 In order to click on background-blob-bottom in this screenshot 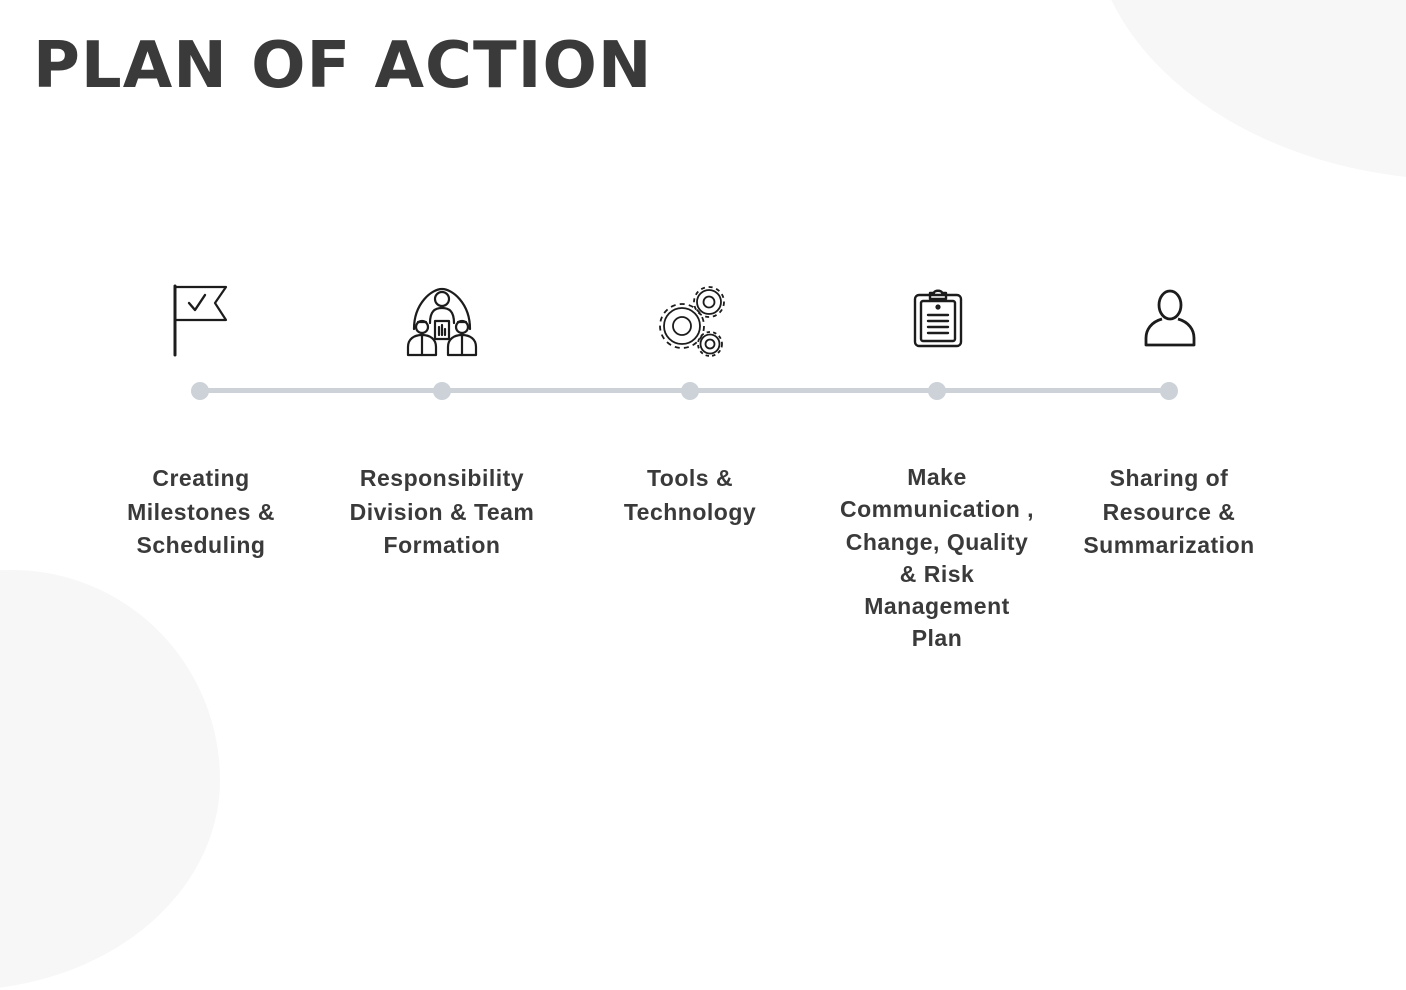, I will do `click(110, 780)`.